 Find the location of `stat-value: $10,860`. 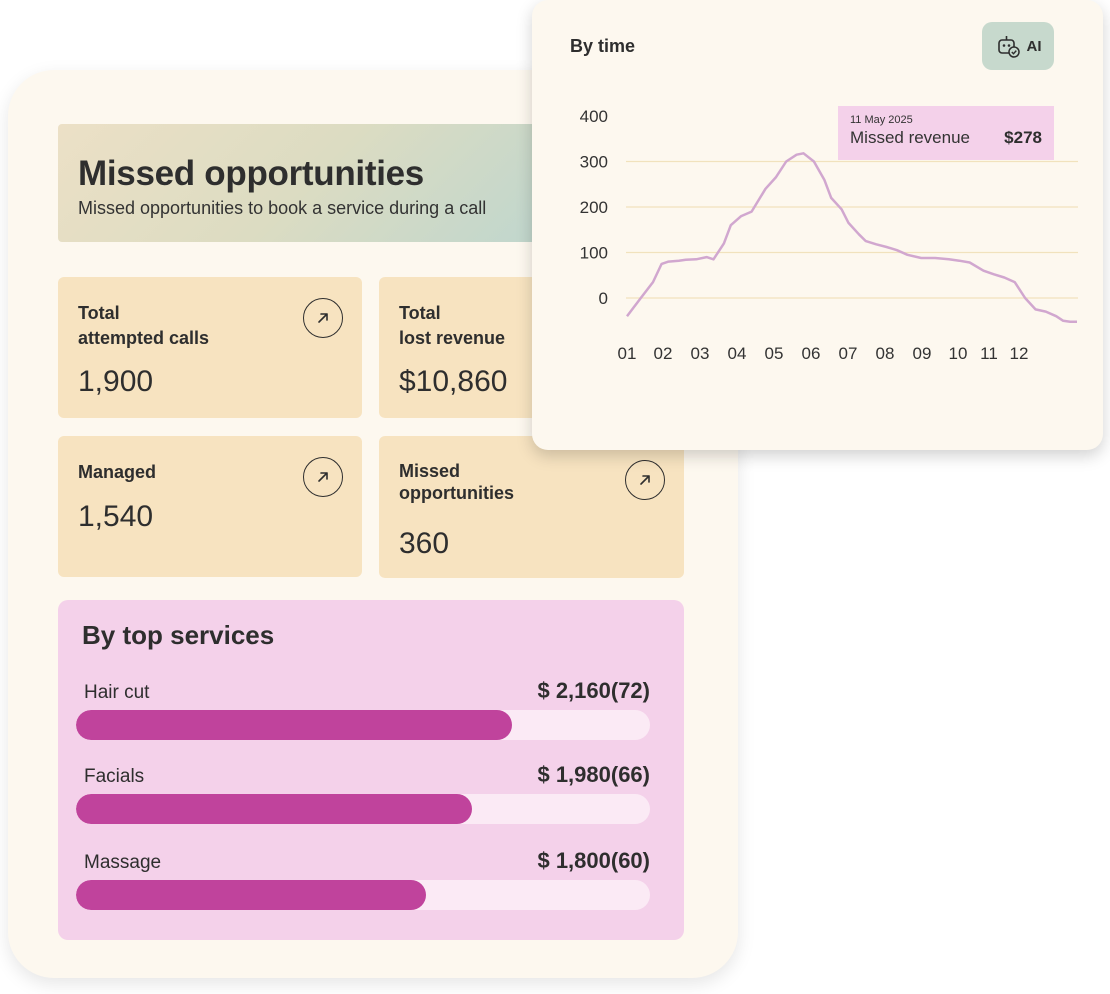

stat-value: $10,860 is located at coordinates (453, 381).